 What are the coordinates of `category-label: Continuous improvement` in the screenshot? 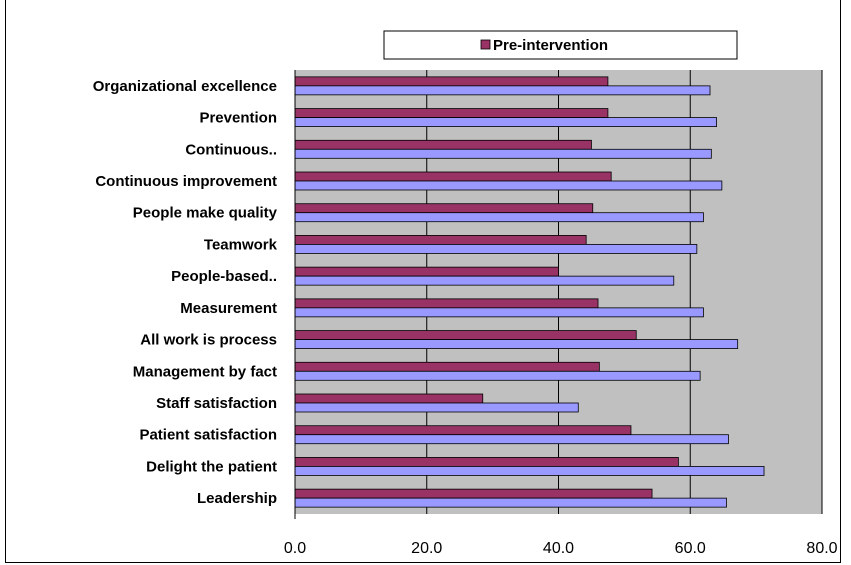 It's located at (186, 181).